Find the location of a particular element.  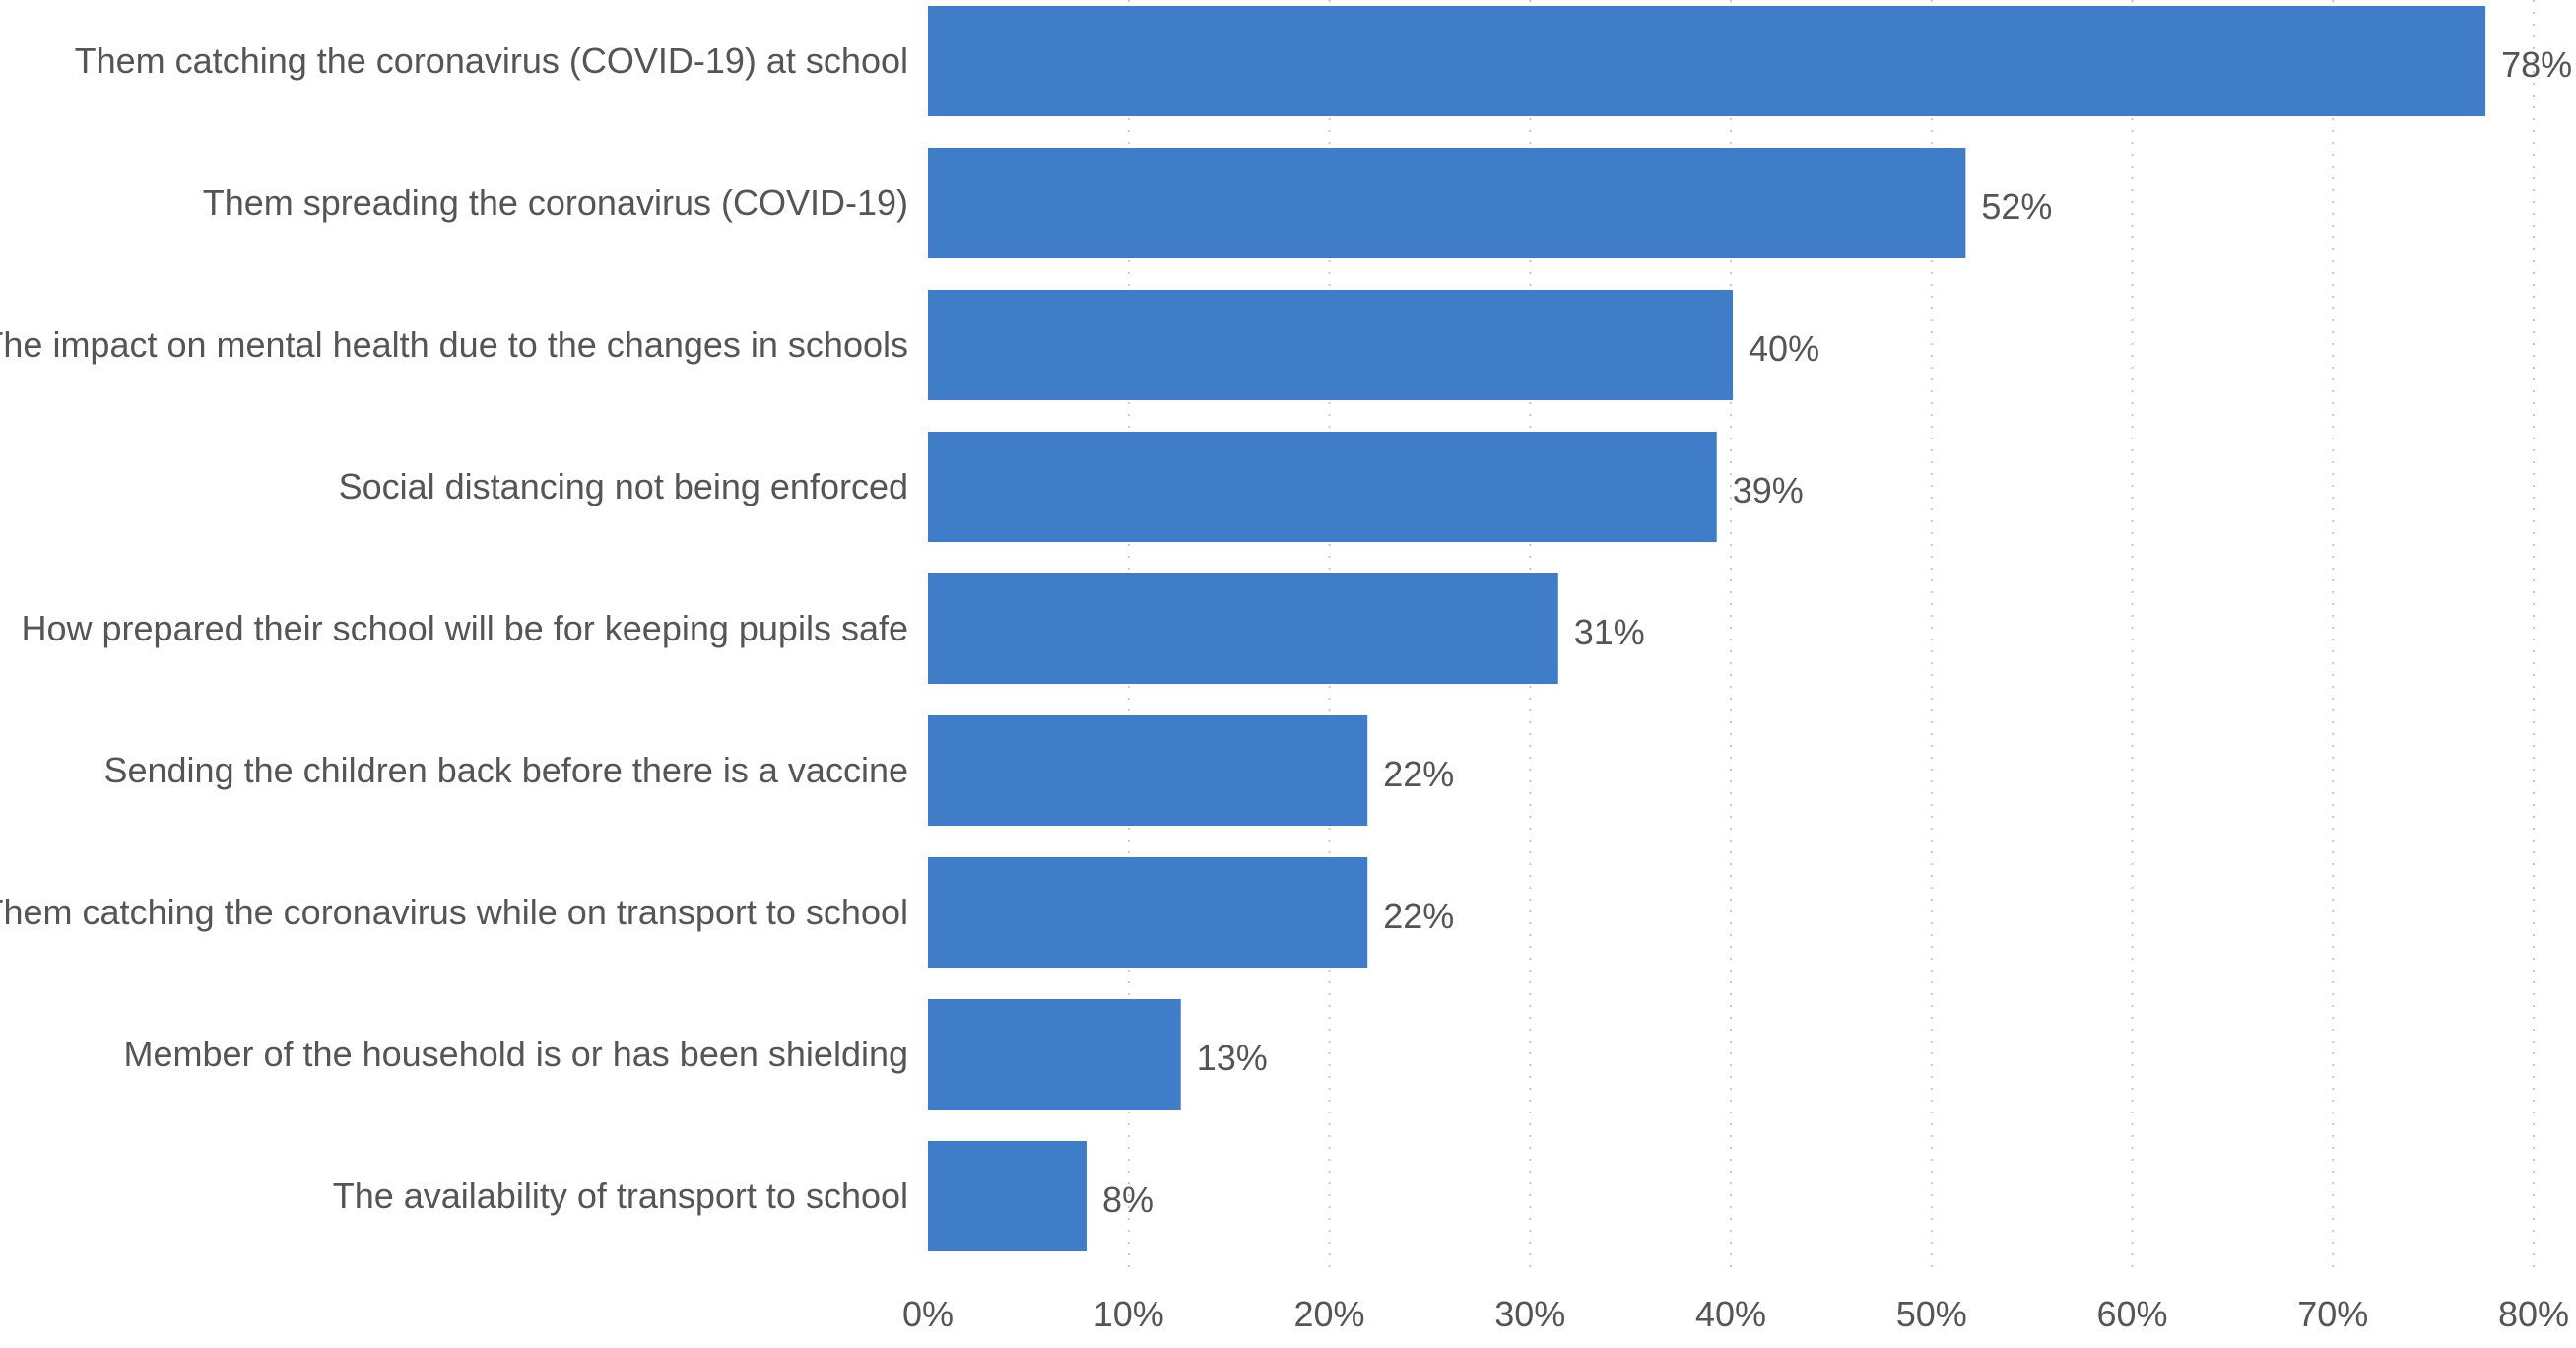

data-label-4: 39% is located at coordinates (1769, 490).